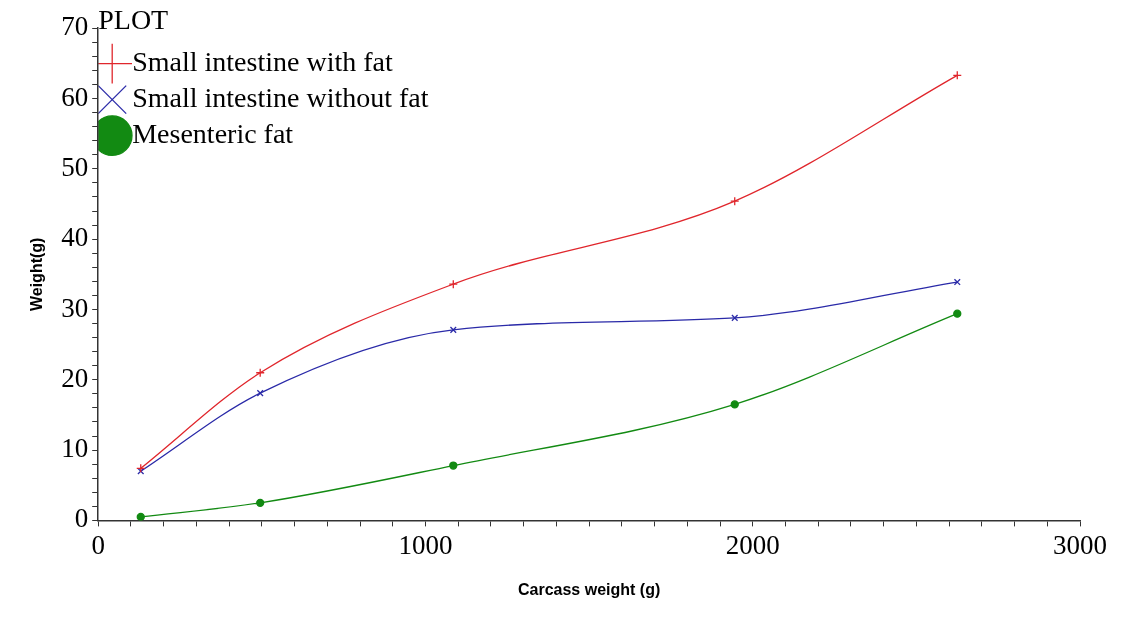  I want to click on x-tick-label: 3000, so click(1080, 544).